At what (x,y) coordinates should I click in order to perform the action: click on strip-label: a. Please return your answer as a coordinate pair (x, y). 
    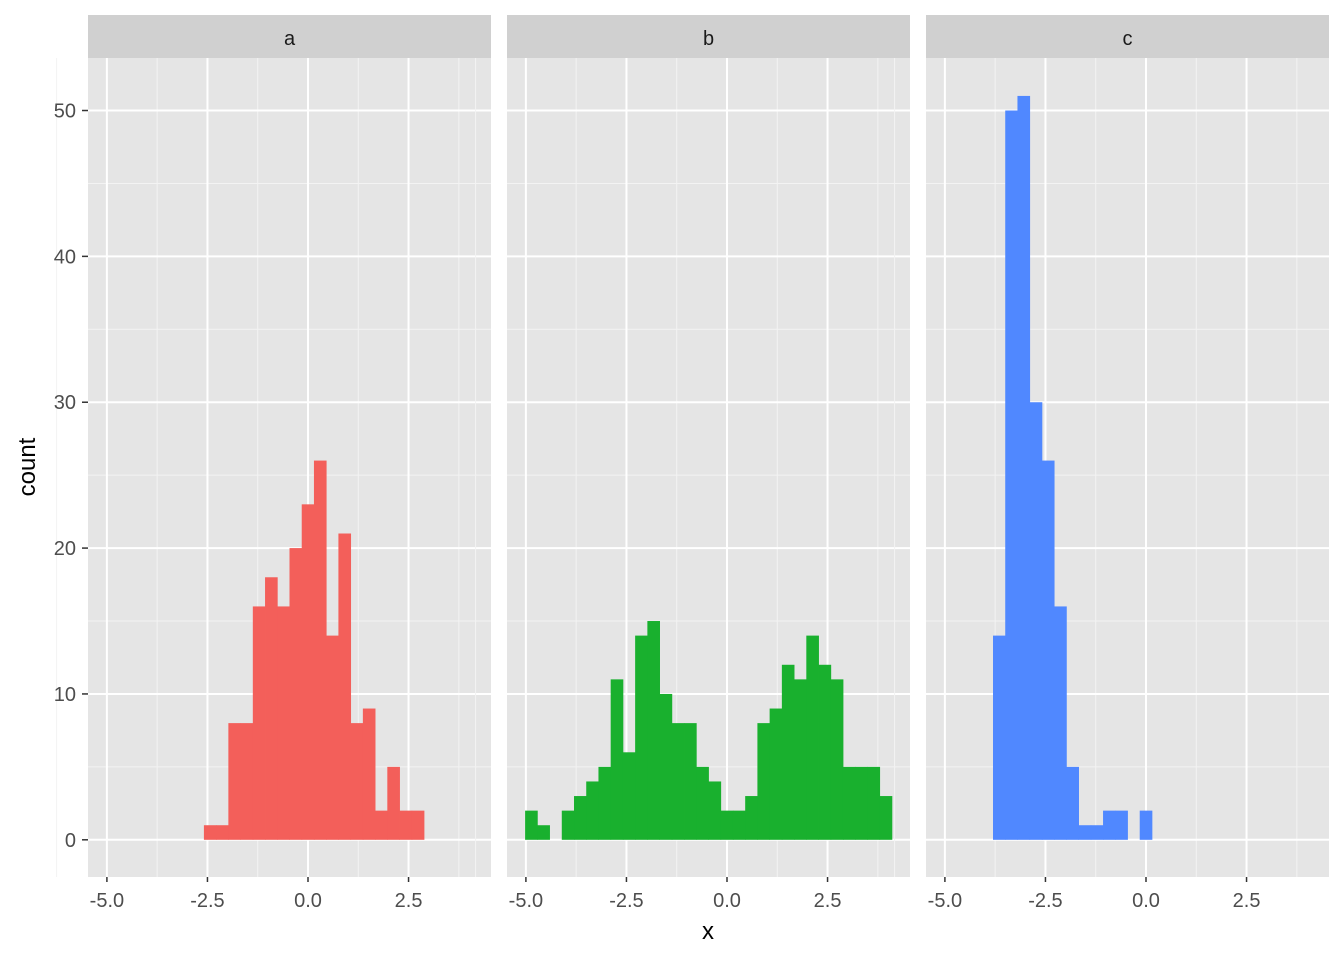
    Looking at the image, I should click on (290, 39).